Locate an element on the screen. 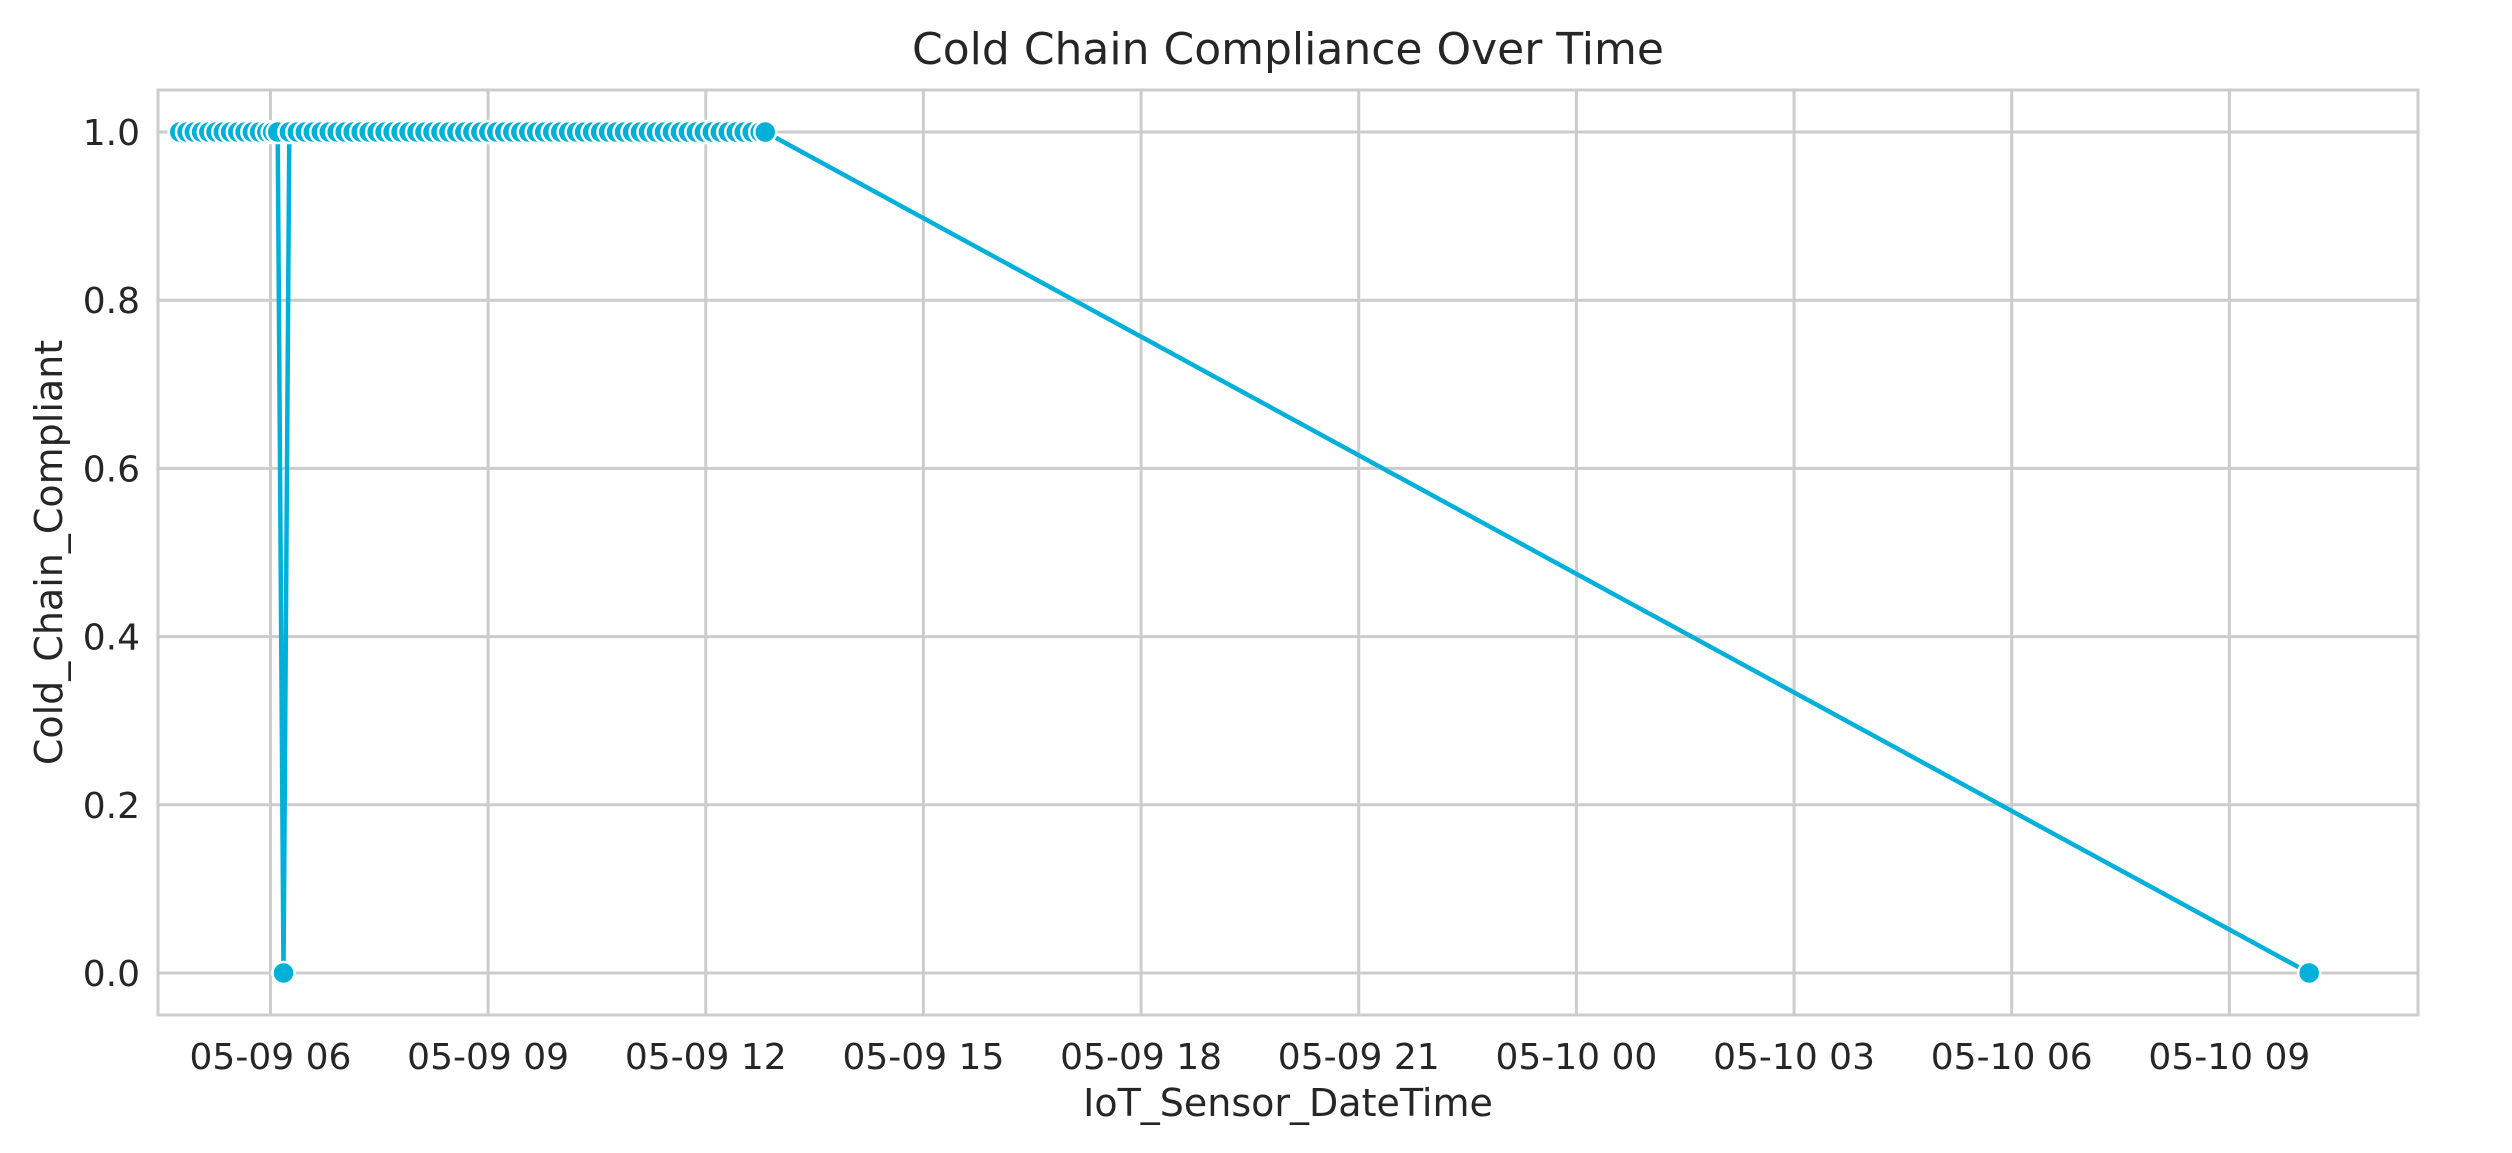  x-tick-label: 05-09 12 is located at coordinates (706, 1057).